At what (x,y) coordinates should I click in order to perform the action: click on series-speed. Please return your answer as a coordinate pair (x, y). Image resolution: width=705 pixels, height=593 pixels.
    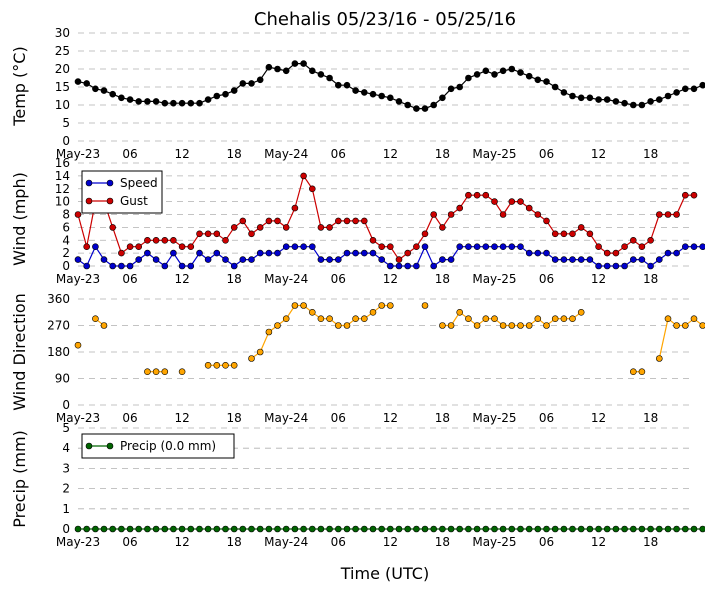
    Looking at the image, I should click on (389, 256).